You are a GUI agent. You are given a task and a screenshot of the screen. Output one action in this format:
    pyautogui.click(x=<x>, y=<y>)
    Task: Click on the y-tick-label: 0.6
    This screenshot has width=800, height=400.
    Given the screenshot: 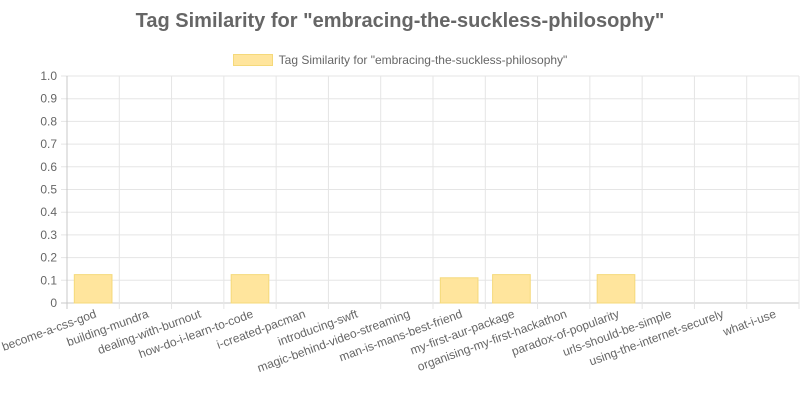 What is the action you would take?
    pyautogui.click(x=48, y=167)
    